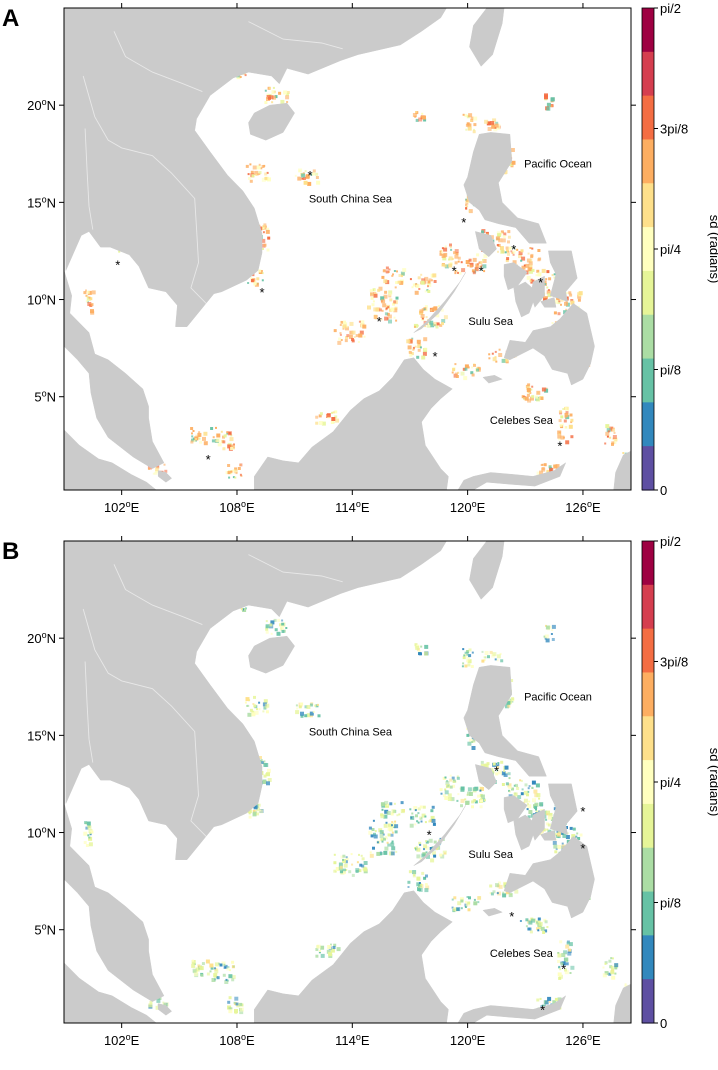  I want to click on colorbar-tick-label: pi/2, so click(670, 541).